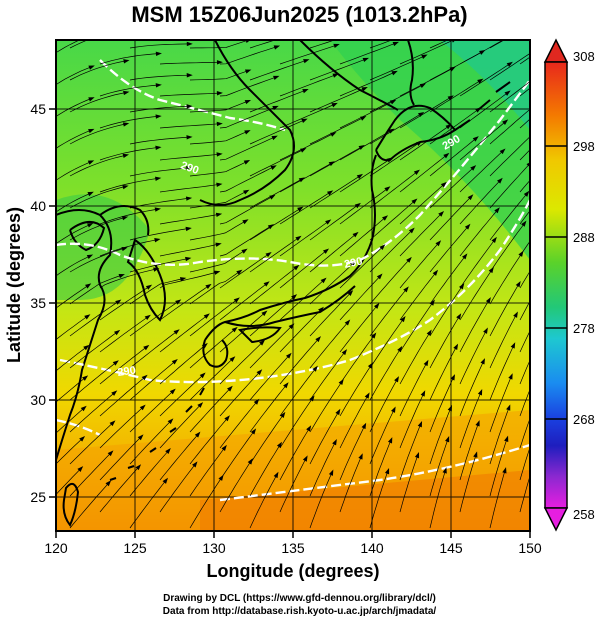  Describe the element at coordinates (38, 109) in the screenshot. I see `y-tick-label: 45` at that location.